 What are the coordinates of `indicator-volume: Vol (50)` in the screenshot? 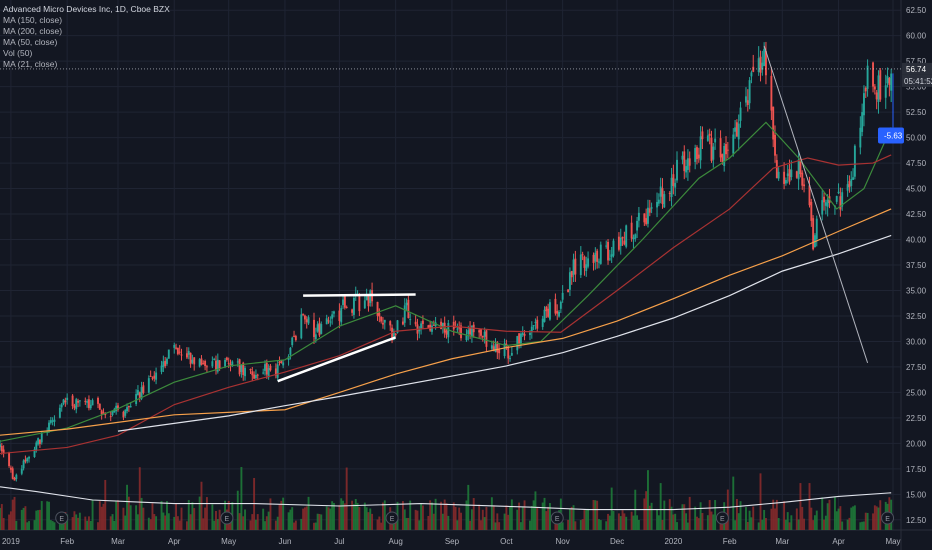 It's located at (18, 53).